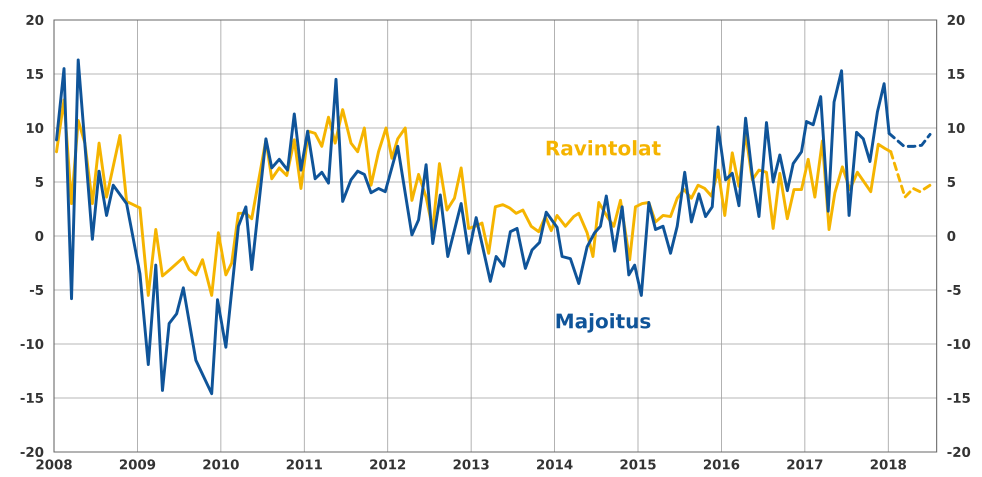 This screenshot has width=982, height=477. What do you see at coordinates (603, 148) in the screenshot?
I see `text: Ravintolat` at bounding box center [603, 148].